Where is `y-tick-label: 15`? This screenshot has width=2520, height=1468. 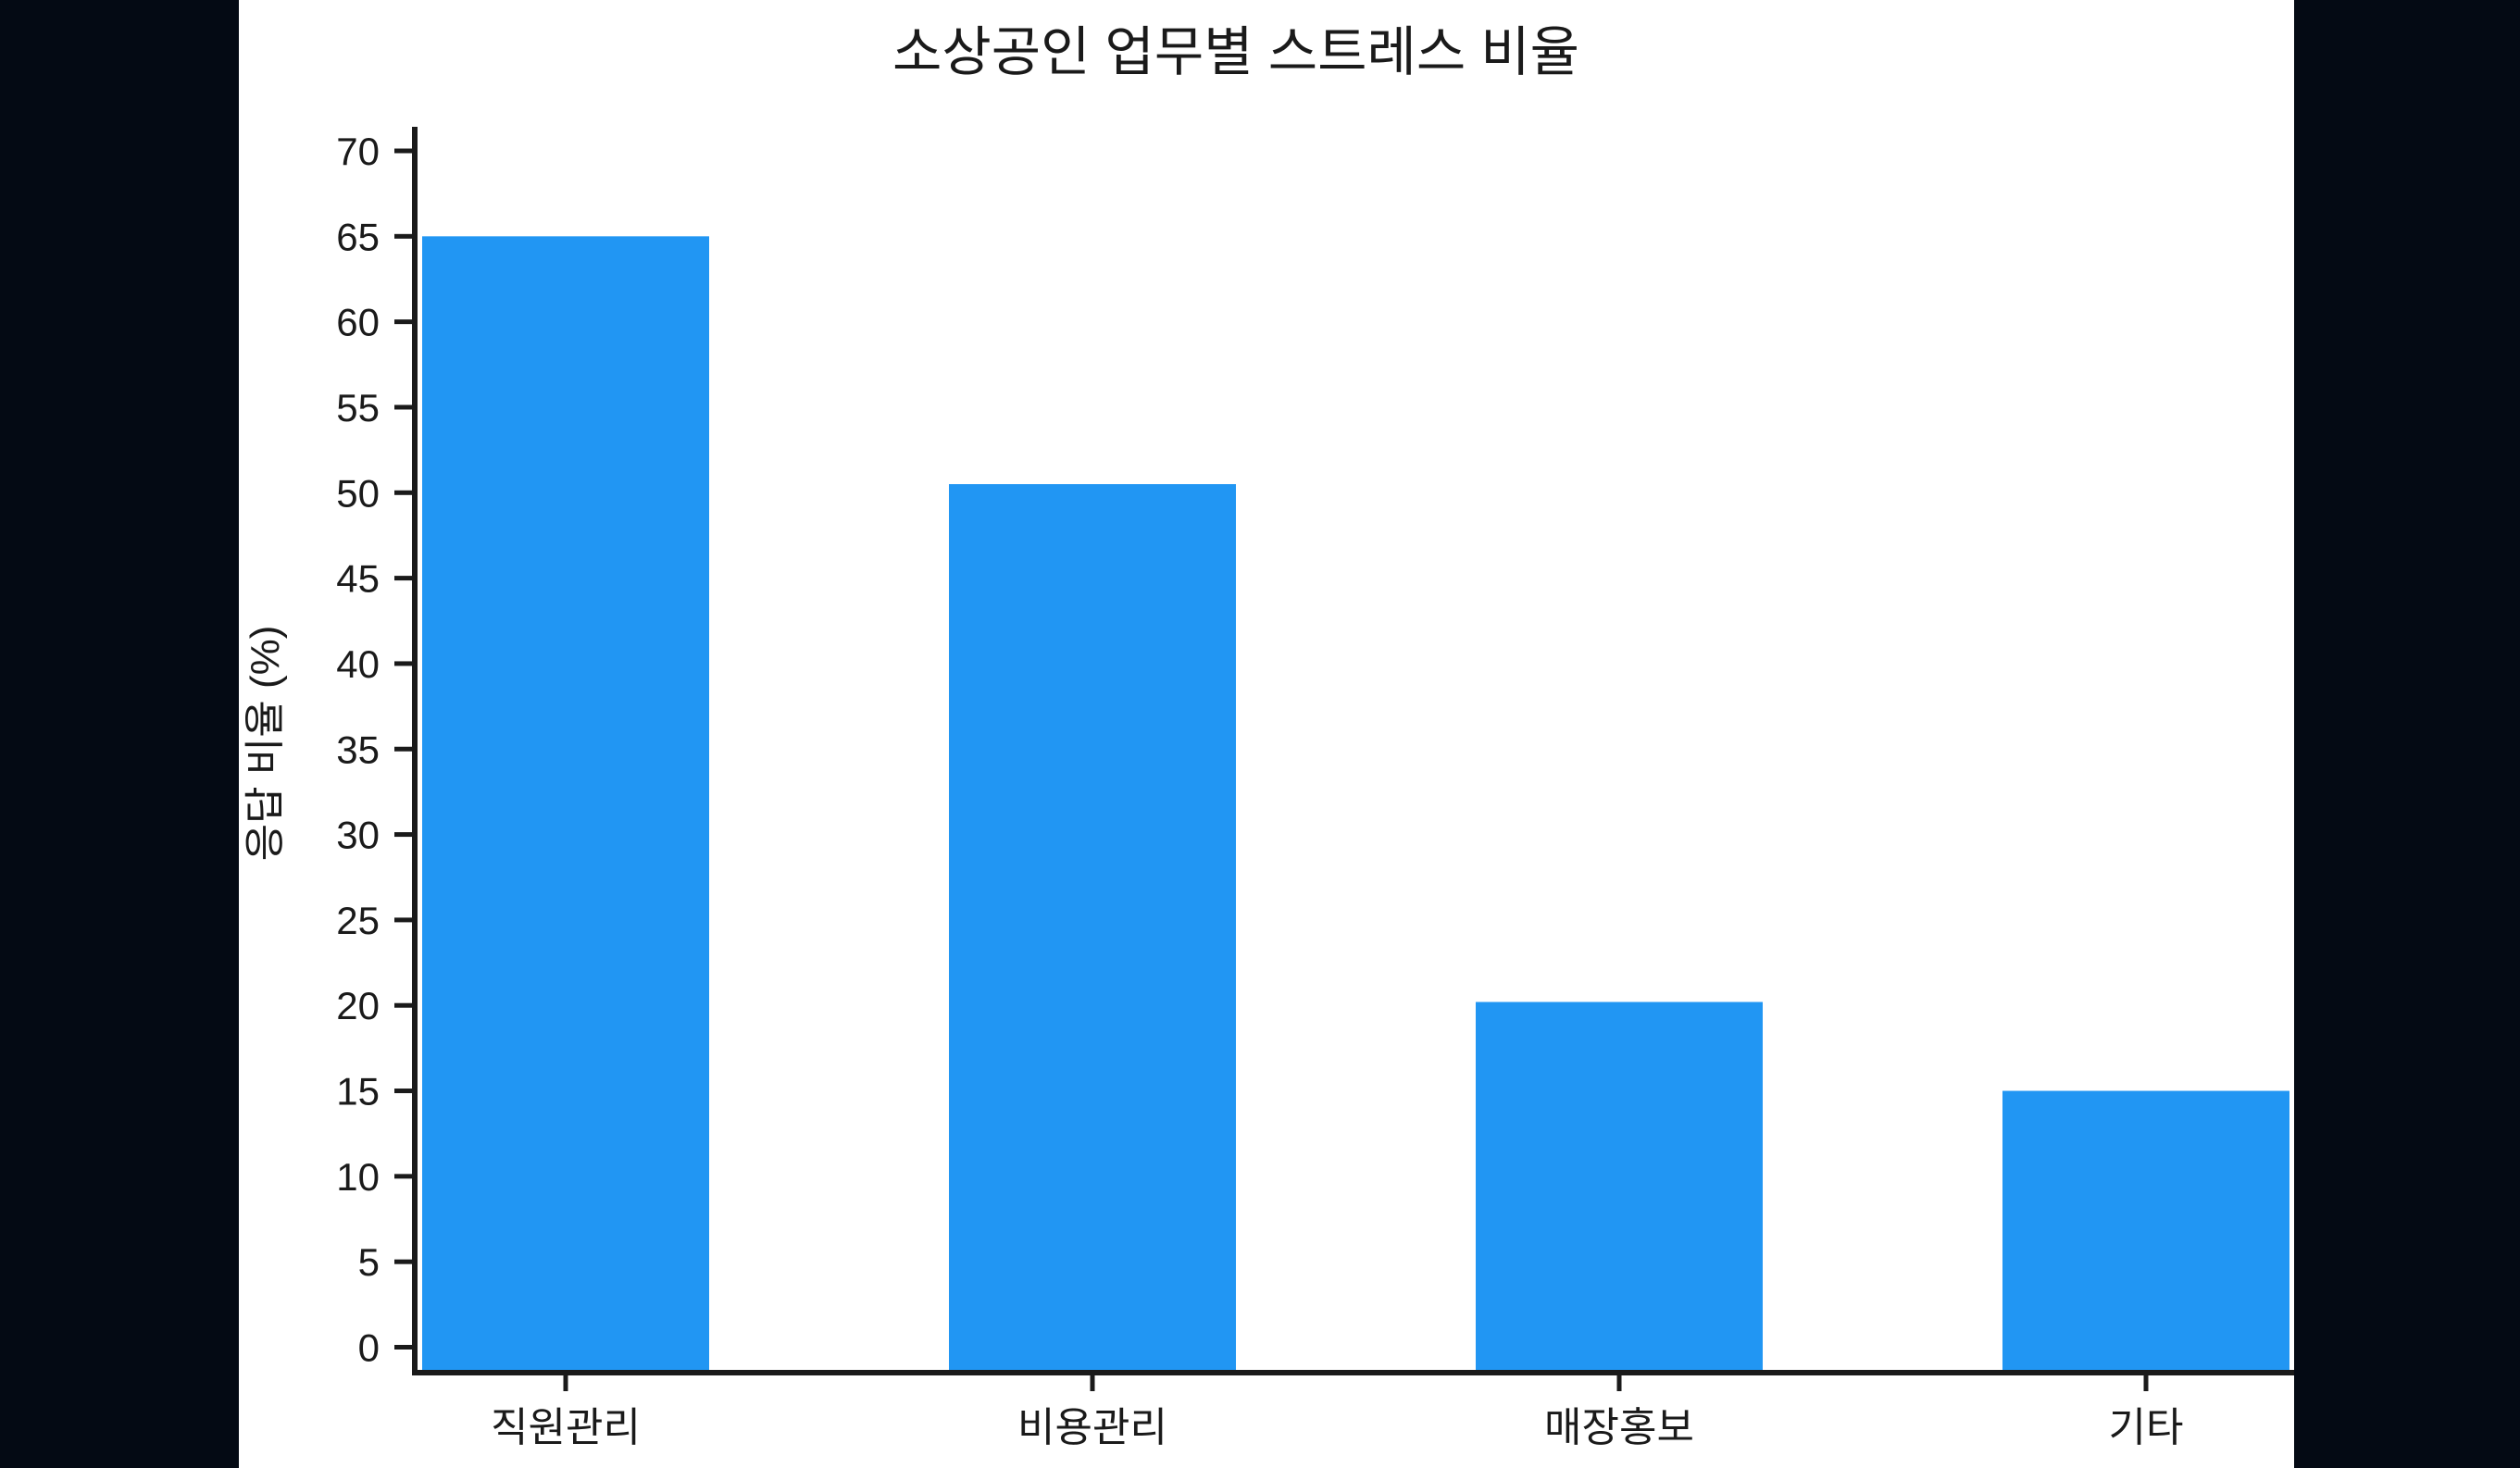 y-tick-label: 15 is located at coordinates (358, 1091).